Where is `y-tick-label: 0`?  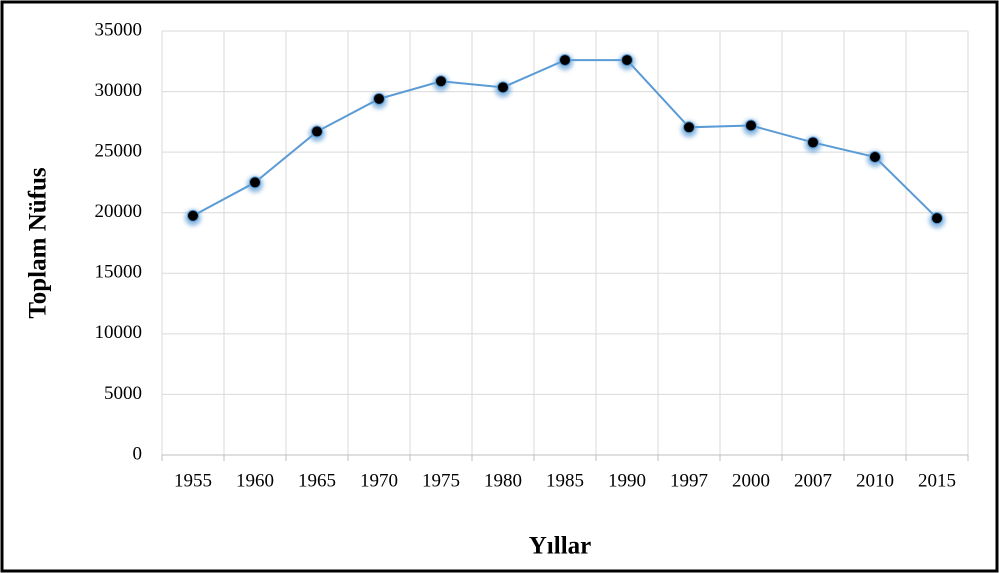 y-tick-label: 0 is located at coordinates (138, 453).